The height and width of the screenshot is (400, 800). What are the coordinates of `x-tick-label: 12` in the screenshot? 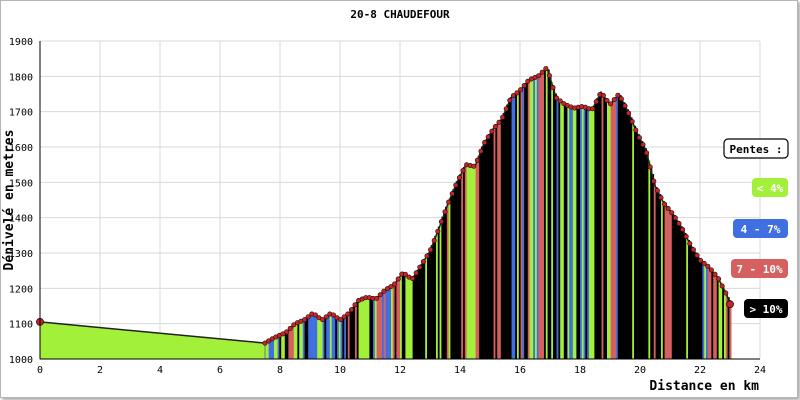 It's located at (400, 370).